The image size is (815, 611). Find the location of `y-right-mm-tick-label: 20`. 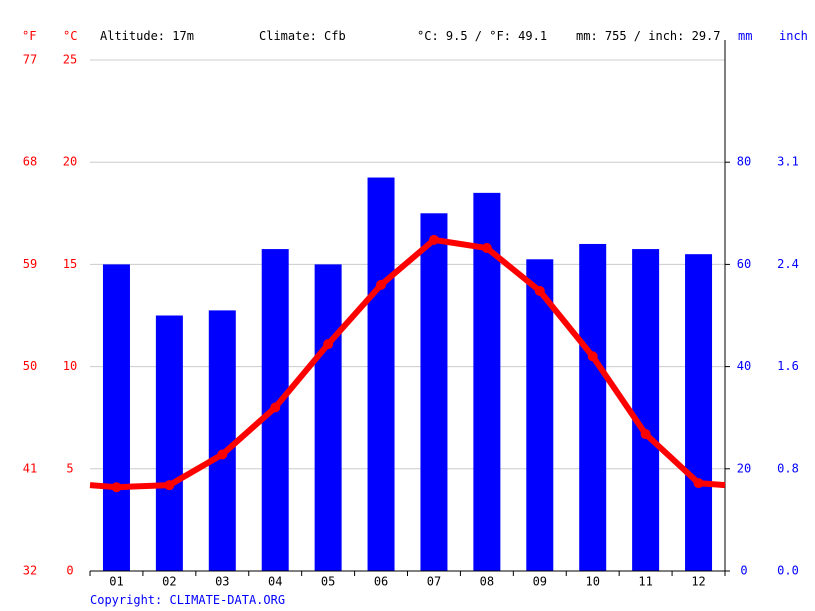

y-right-mm-tick-label: 20 is located at coordinates (744, 468).